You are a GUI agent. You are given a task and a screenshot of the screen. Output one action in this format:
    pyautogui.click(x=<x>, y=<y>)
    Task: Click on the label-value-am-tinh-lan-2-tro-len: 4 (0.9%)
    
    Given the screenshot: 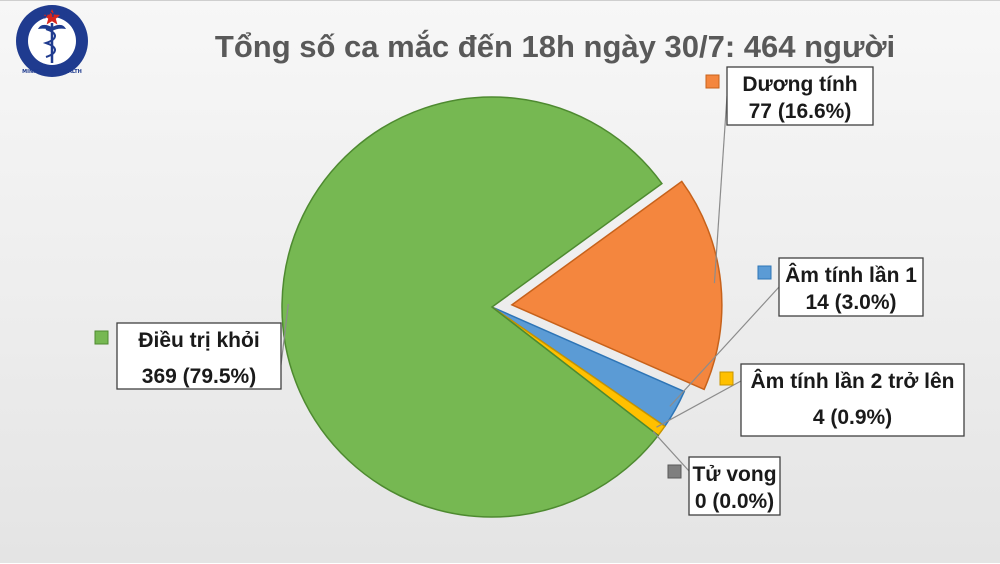 What is the action you would take?
    pyautogui.click(x=852, y=417)
    